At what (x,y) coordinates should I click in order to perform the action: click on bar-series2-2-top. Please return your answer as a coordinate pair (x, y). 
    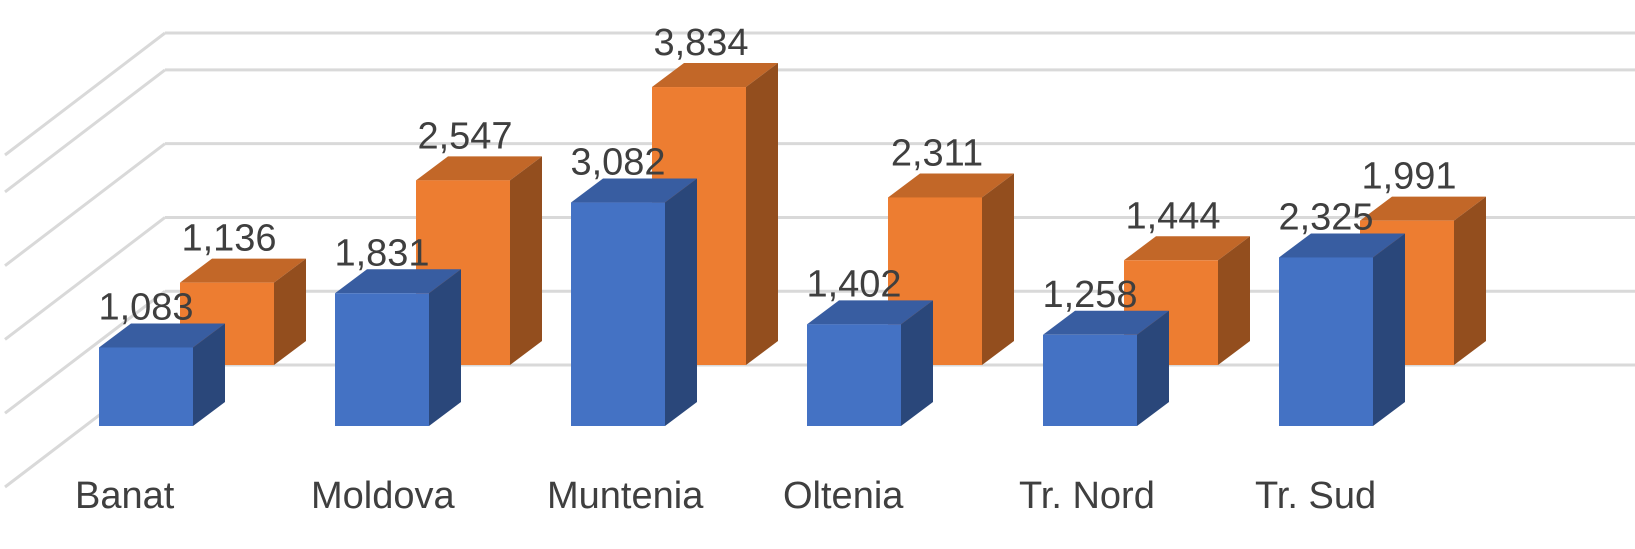
    Looking at the image, I should click on (715, 75).